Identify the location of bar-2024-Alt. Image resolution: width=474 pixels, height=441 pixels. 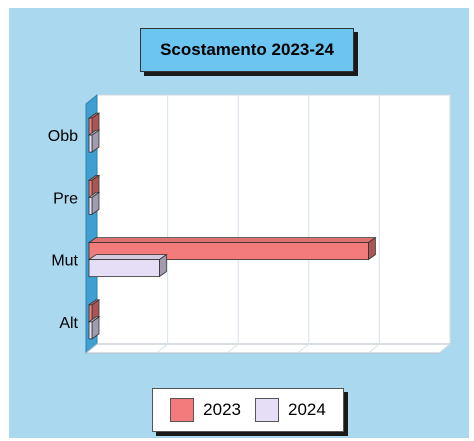
(90, 330).